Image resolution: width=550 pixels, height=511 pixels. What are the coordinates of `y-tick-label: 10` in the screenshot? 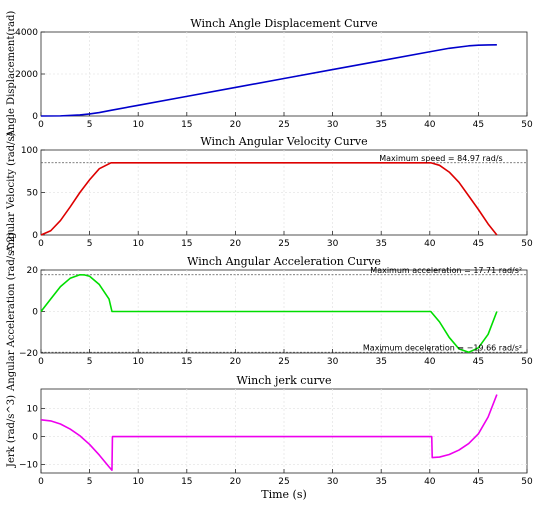 It's located at (33, 410).